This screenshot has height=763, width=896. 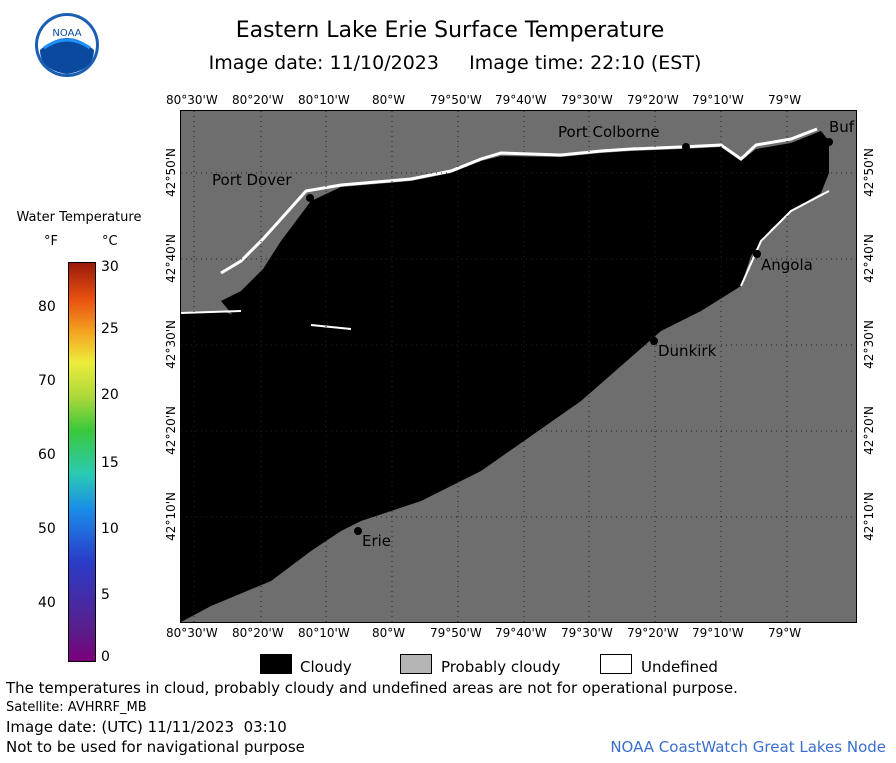 I want to click on celsius-tick-label: 5, so click(x=105, y=595).